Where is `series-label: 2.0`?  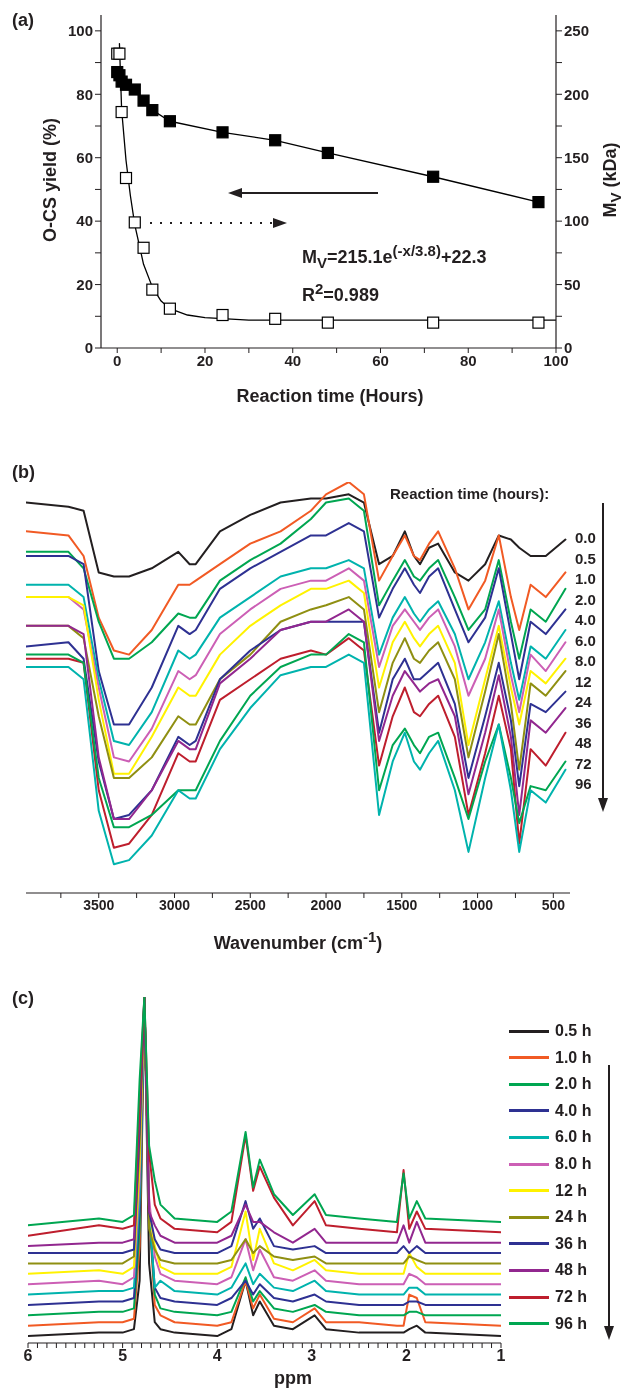 series-label: 2.0 is located at coordinates (585, 598).